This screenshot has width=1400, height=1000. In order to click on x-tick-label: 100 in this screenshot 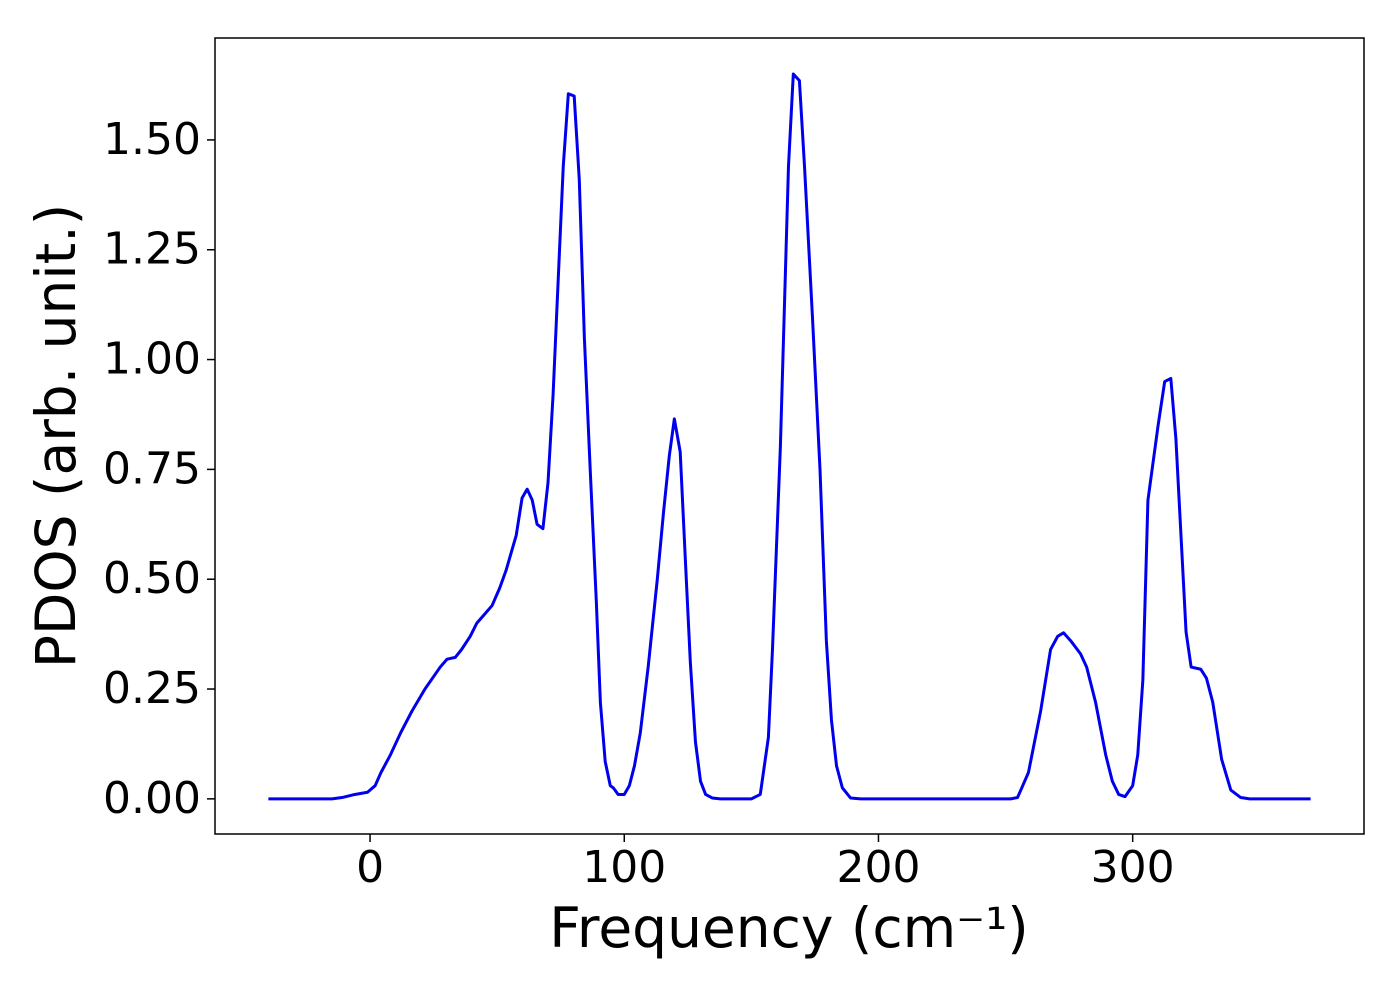, I will do `click(624, 867)`.